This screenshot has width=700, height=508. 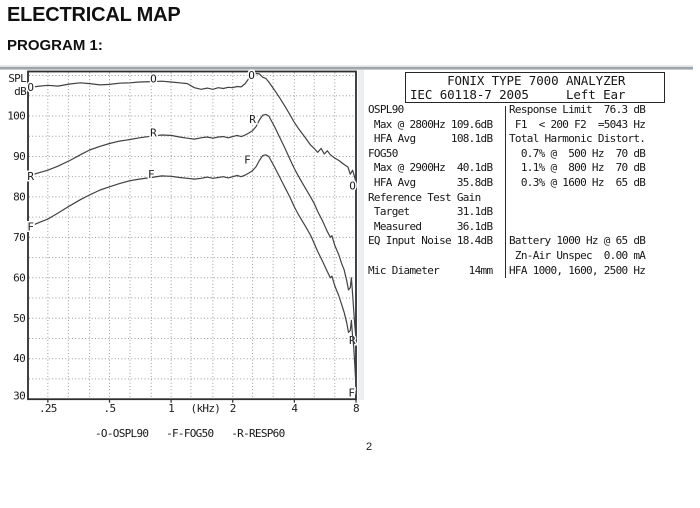 What do you see at coordinates (19, 237) in the screenshot?
I see `svg-text: 70` at bounding box center [19, 237].